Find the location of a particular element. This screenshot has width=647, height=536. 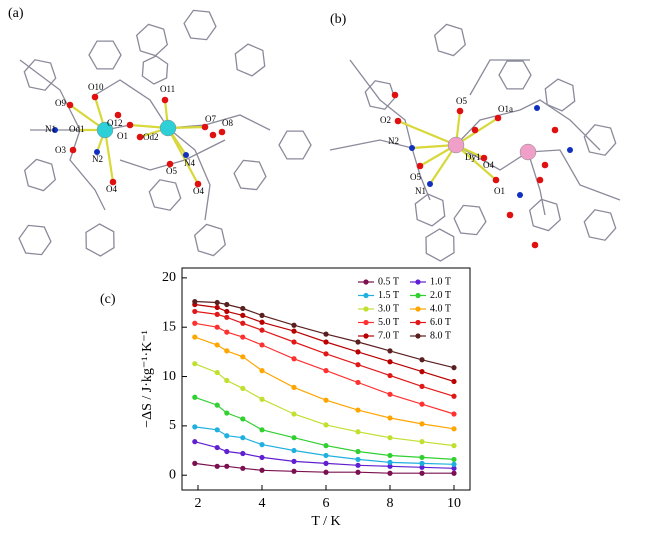

legend-label: 3.0 T is located at coordinates (388, 308).